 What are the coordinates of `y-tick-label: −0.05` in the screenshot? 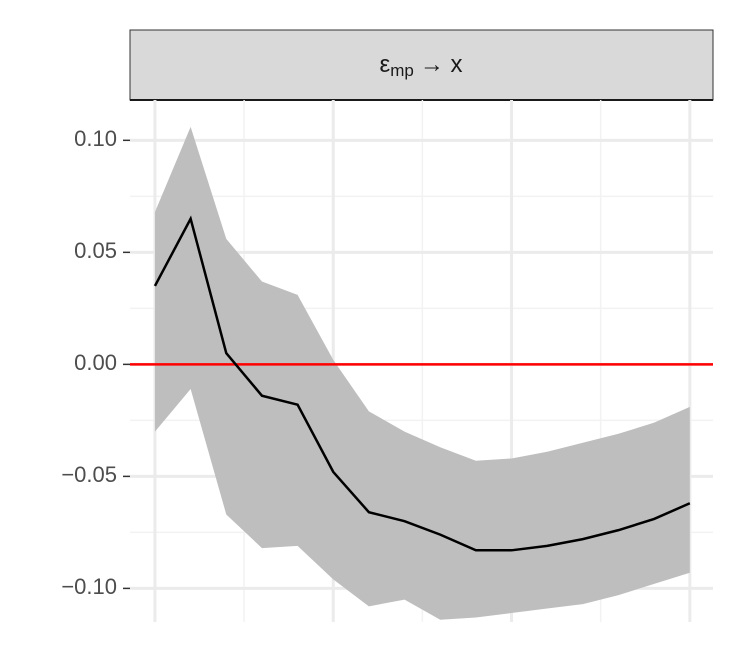 It's located at (89, 474).